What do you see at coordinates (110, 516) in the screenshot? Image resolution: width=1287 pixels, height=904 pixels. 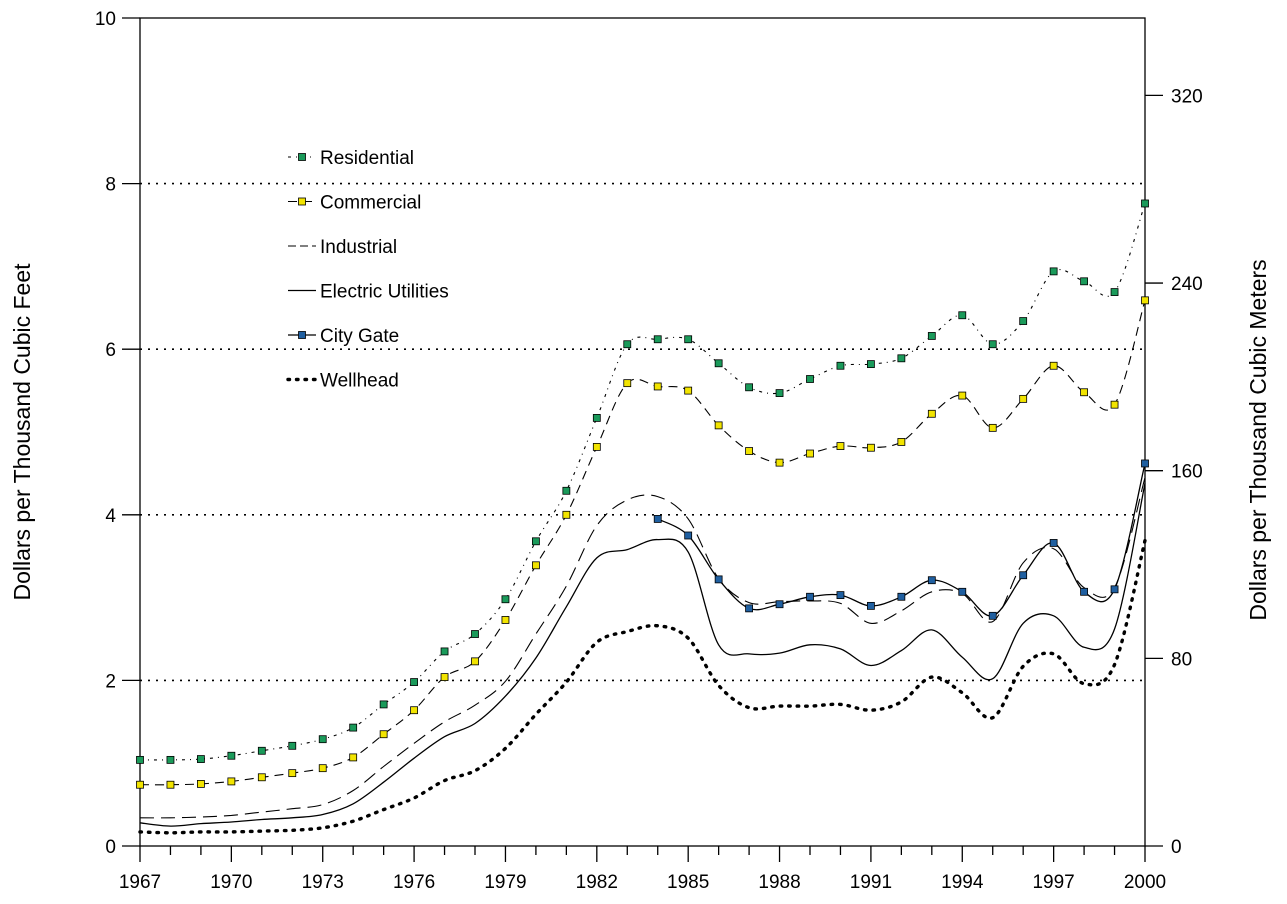 I see `y-tick-label: 4` at bounding box center [110, 516].